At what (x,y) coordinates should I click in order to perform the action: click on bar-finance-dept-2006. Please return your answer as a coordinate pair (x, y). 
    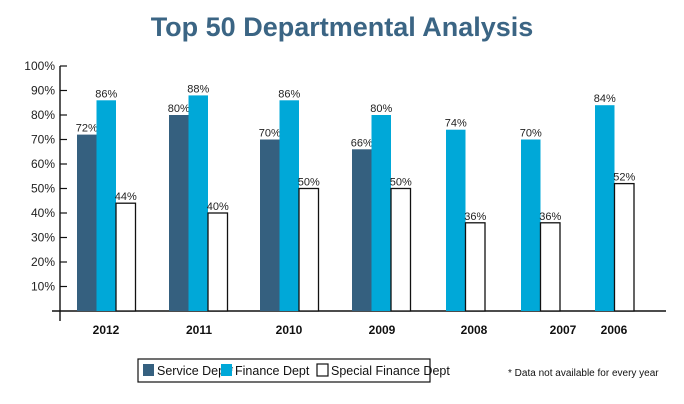
    Looking at the image, I should click on (605, 208).